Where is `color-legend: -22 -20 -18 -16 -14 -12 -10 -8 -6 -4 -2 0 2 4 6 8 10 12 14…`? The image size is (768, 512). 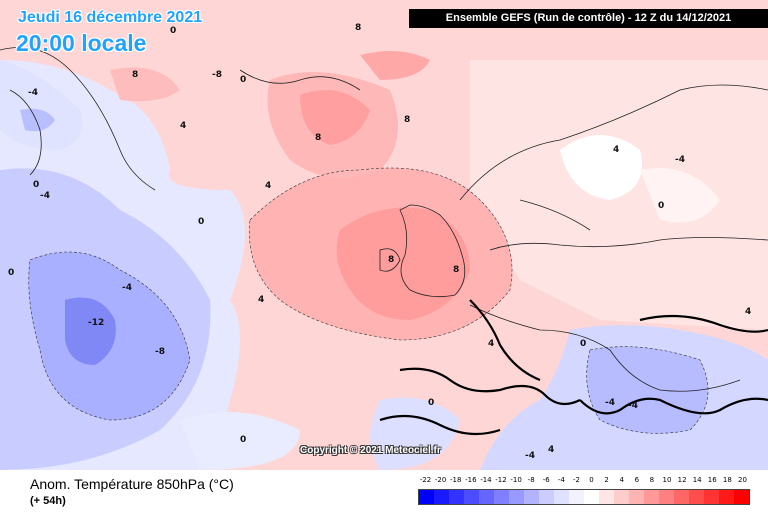 color-legend: -22 -20 -18 -16 -14 -12 -10 -8 -6 -4 -2 0 2 4 6 8 10 12 14… is located at coordinates (584, 490).